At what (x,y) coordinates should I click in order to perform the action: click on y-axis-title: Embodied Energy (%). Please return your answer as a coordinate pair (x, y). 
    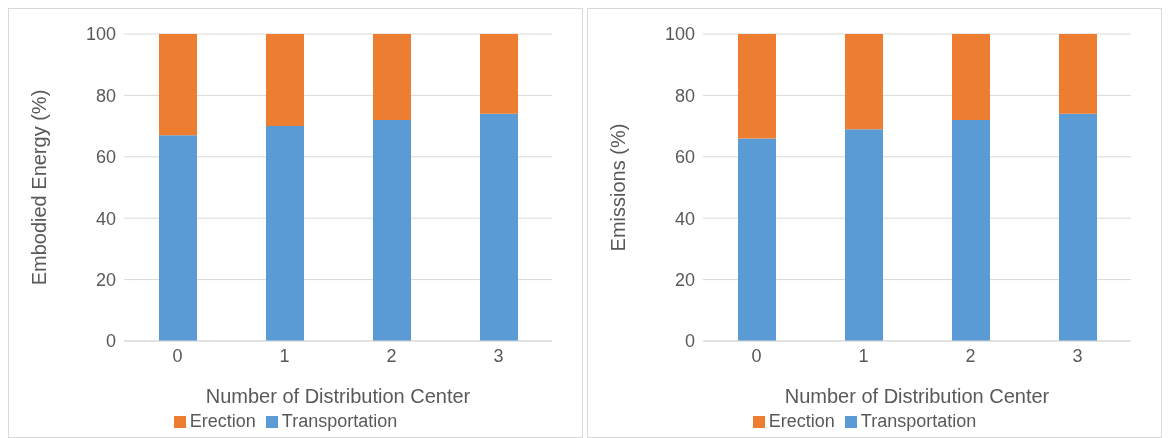
    Looking at the image, I should click on (39, 187).